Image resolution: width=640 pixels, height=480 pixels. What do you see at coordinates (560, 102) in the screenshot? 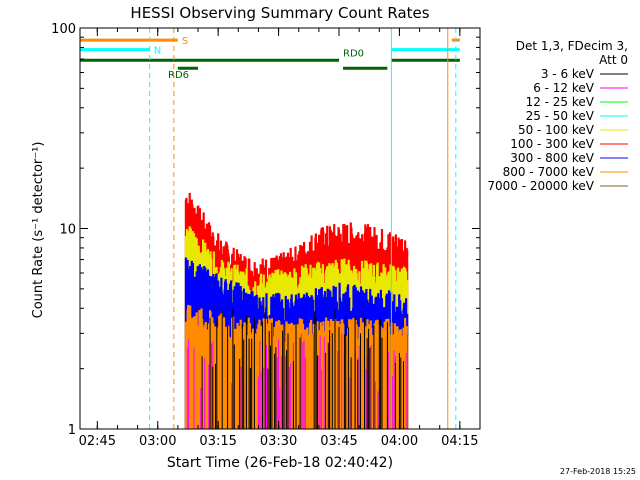
I see `legend-entry-label: 12 - 25 keV` at bounding box center [560, 102].